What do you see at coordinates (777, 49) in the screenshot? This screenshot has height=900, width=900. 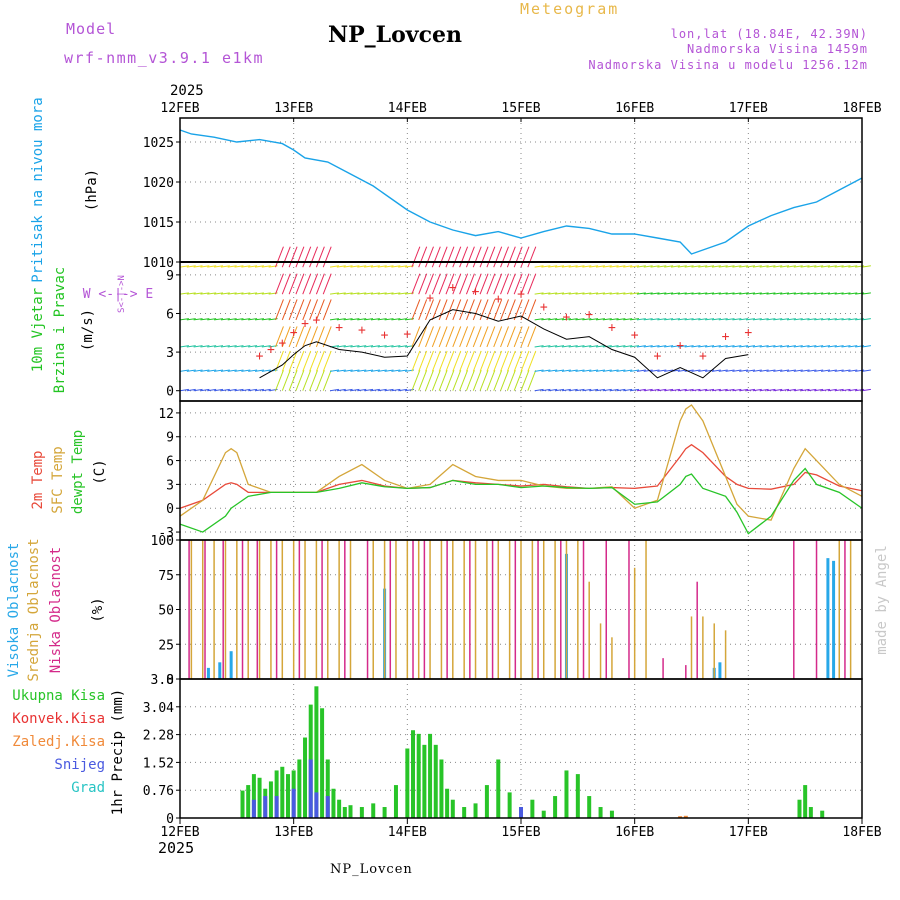 I see `altitude-text: Nadmorska Visina 1459m` at bounding box center [777, 49].